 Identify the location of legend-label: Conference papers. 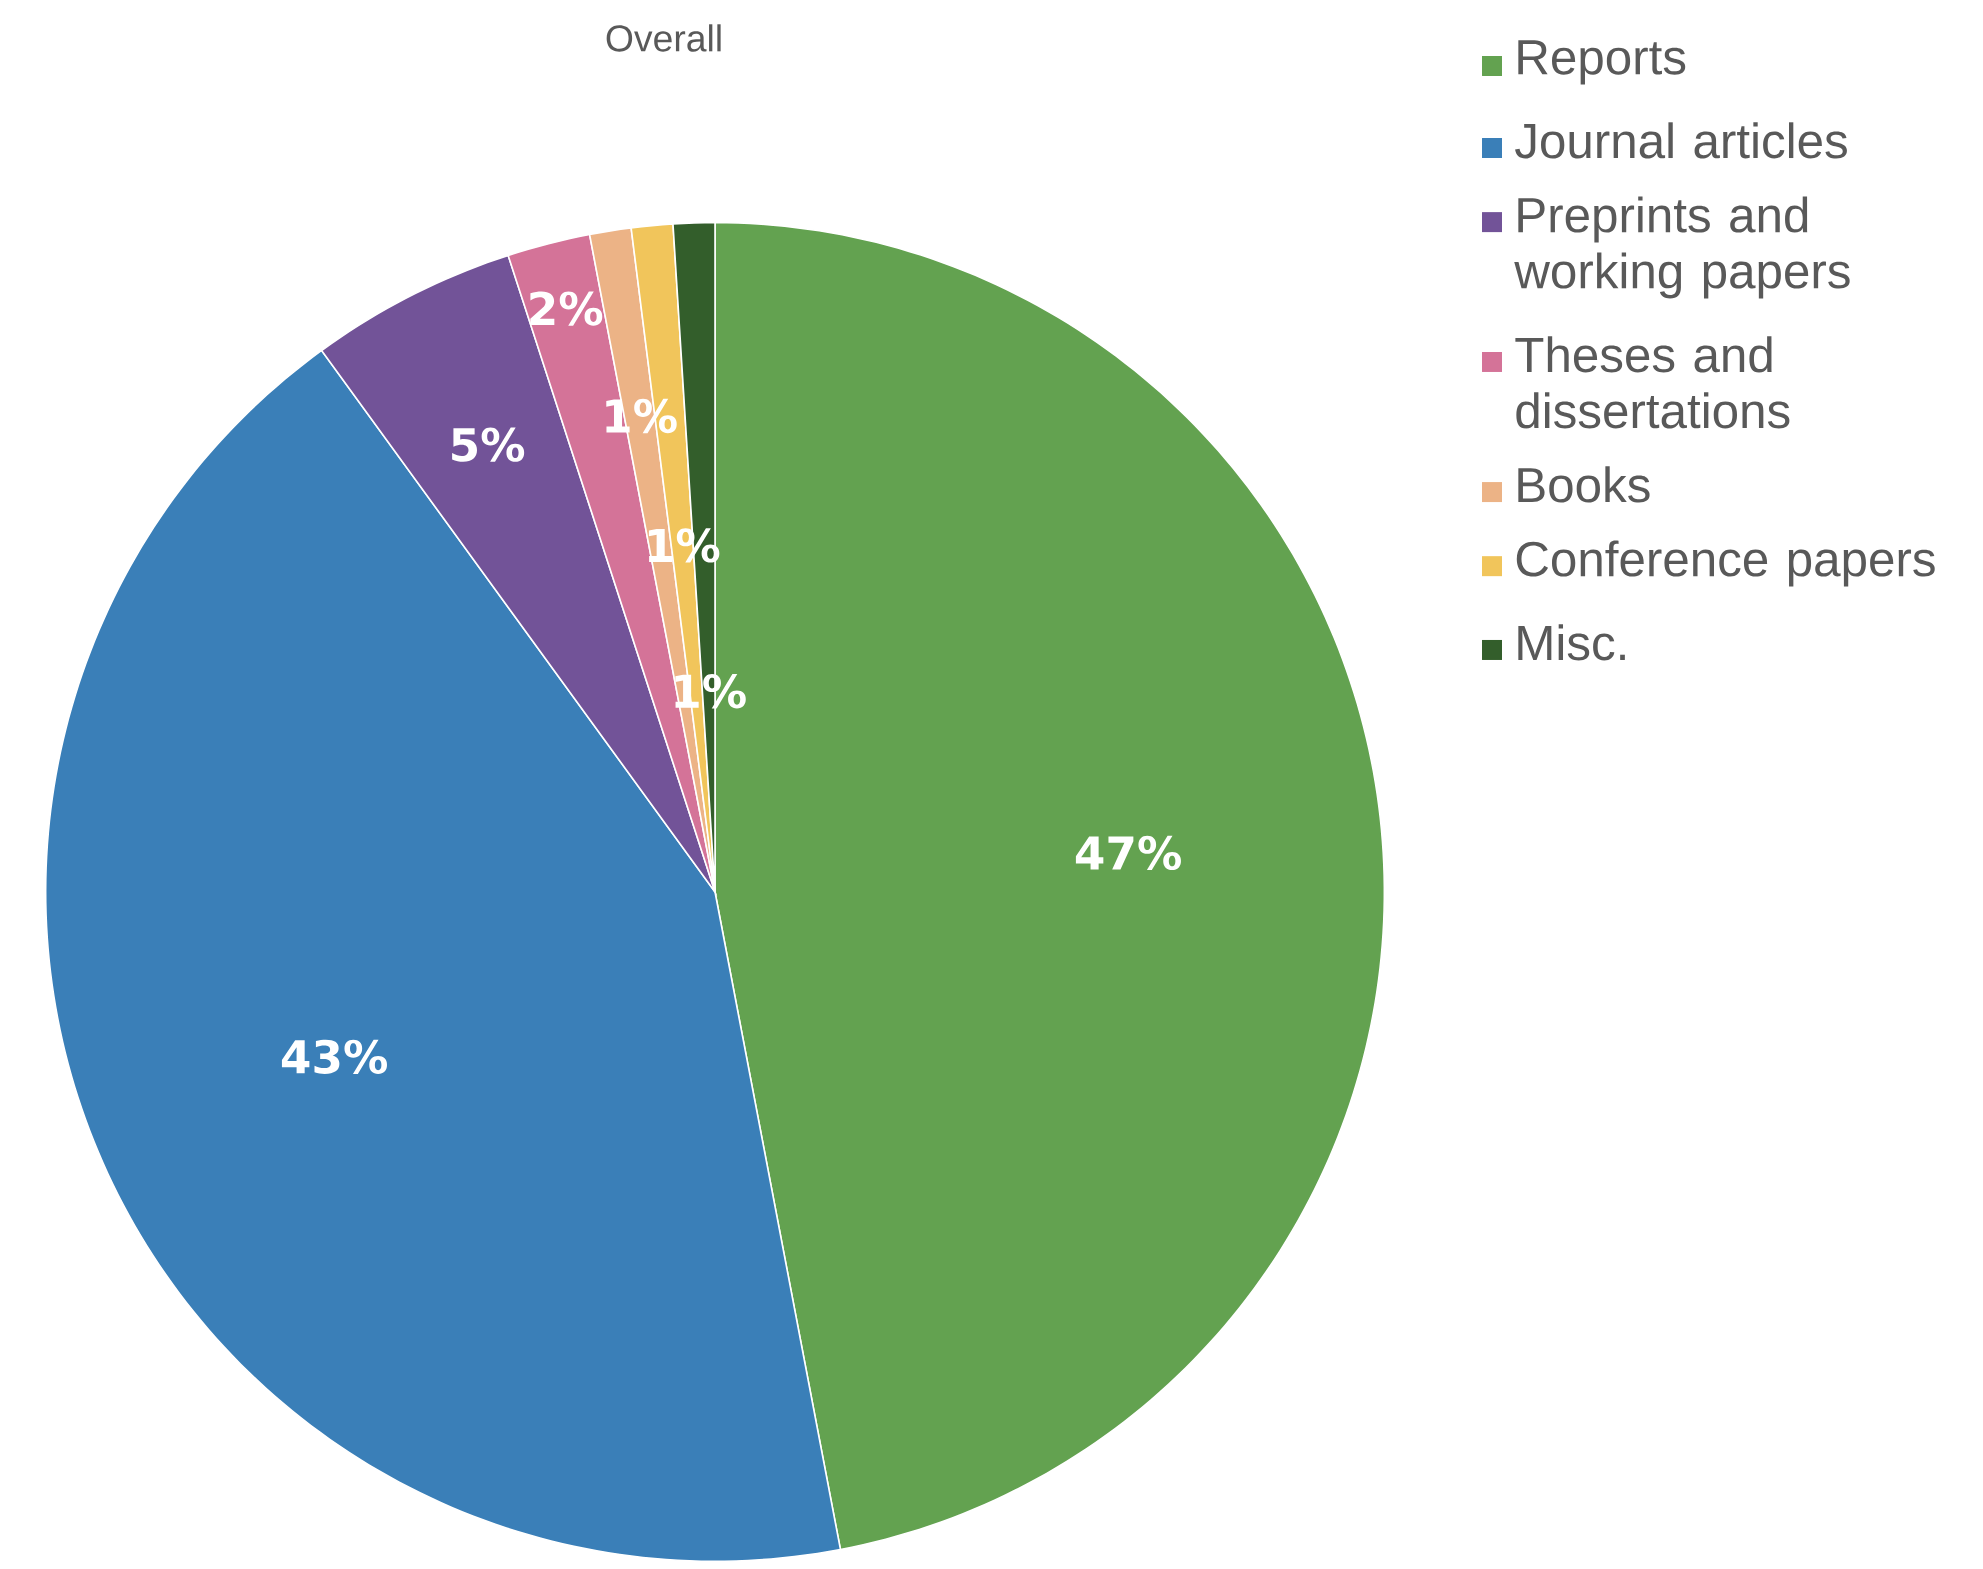
(1725, 563).